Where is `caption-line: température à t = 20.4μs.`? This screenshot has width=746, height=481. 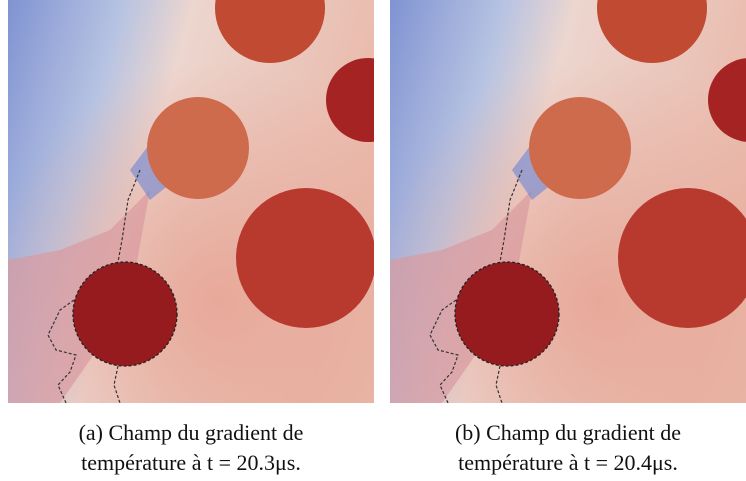
caption-line: température à t = 20.4μs. is located at coordinates (568, 462).